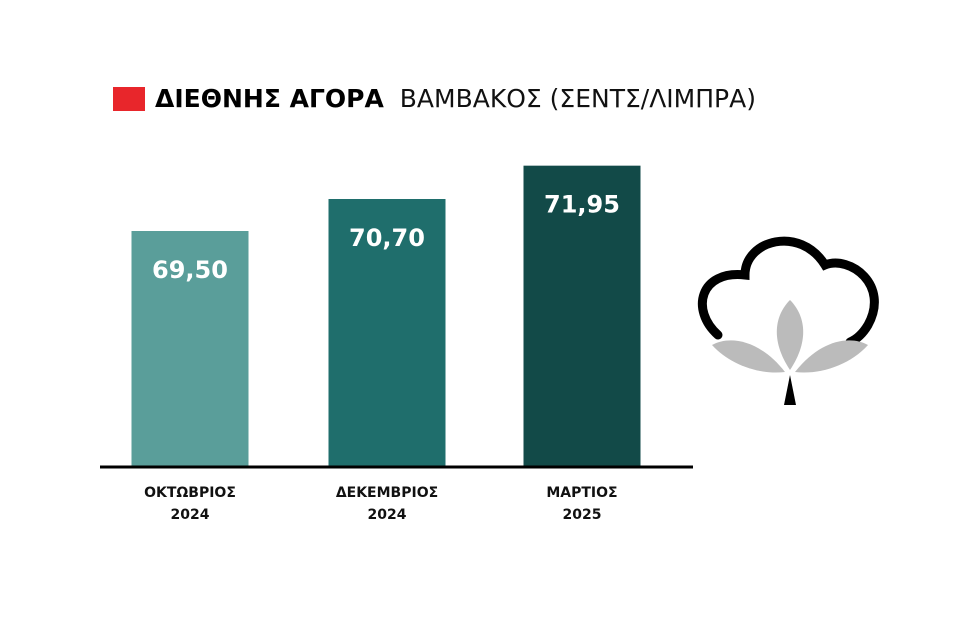 This screenshot has height=620, width=960. I want to click on cotton-outline, so click(788, 291).